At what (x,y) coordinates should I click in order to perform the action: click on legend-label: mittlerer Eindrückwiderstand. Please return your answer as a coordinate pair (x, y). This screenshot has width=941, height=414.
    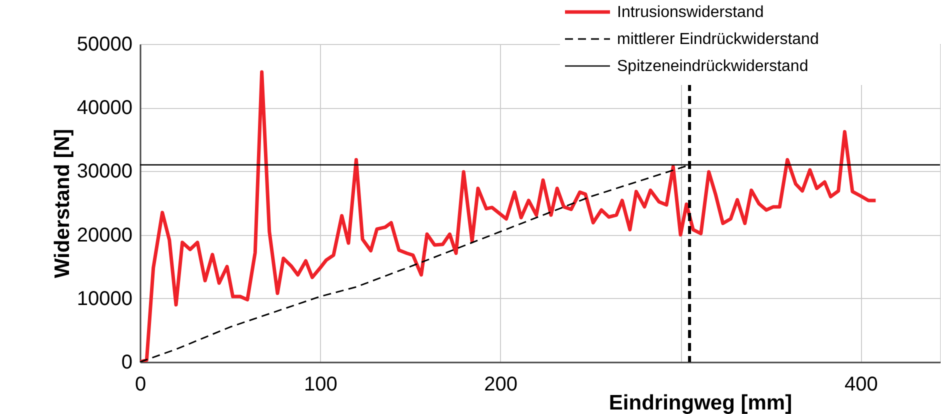
    Looking at the image, I should click on (718, 39).